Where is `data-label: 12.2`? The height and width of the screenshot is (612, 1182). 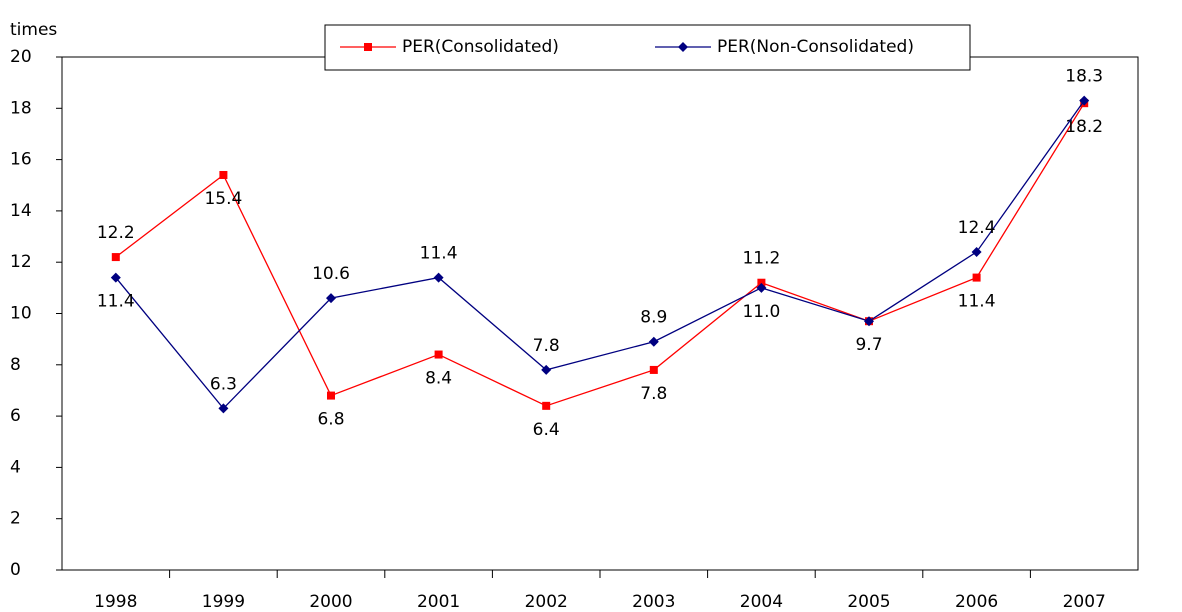 data-label: 12.2 is located at coordinates (116, 233).